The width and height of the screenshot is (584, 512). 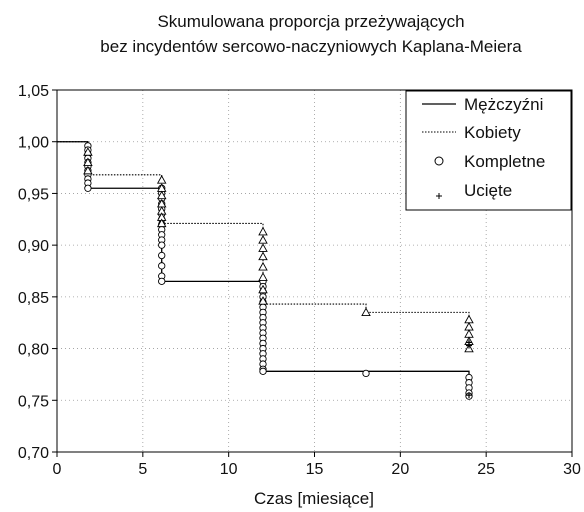 What do you see at coordinates (486, 469) in the screenshot?
I see `x-tick-label: 25` at bounding box center [486, 469].